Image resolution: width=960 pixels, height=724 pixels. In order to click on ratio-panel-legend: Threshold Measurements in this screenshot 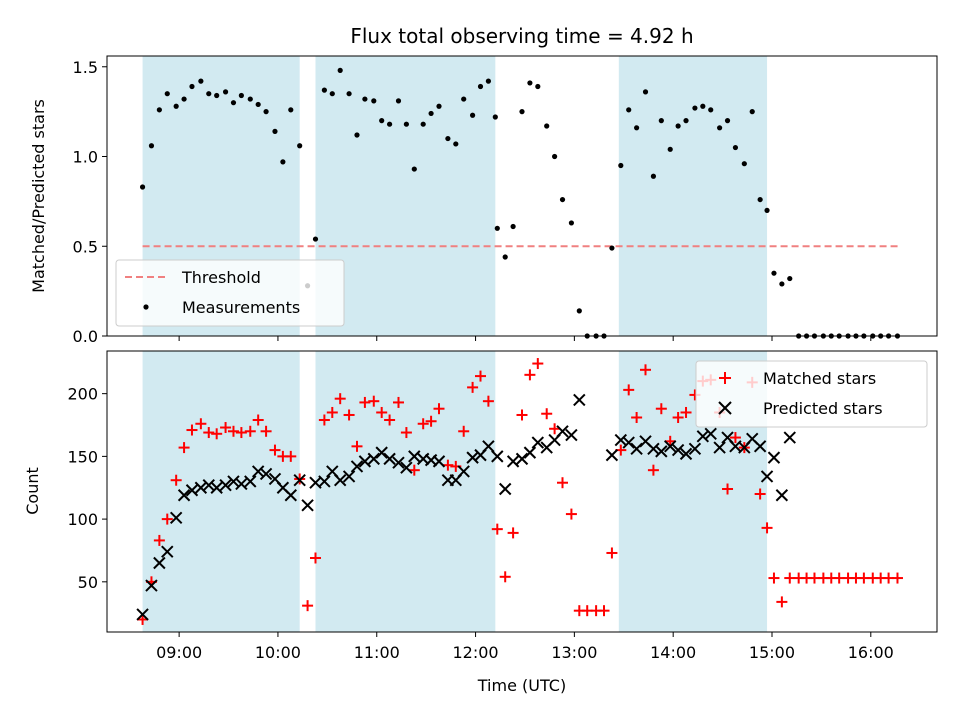, I will do `click(230, 293)`.